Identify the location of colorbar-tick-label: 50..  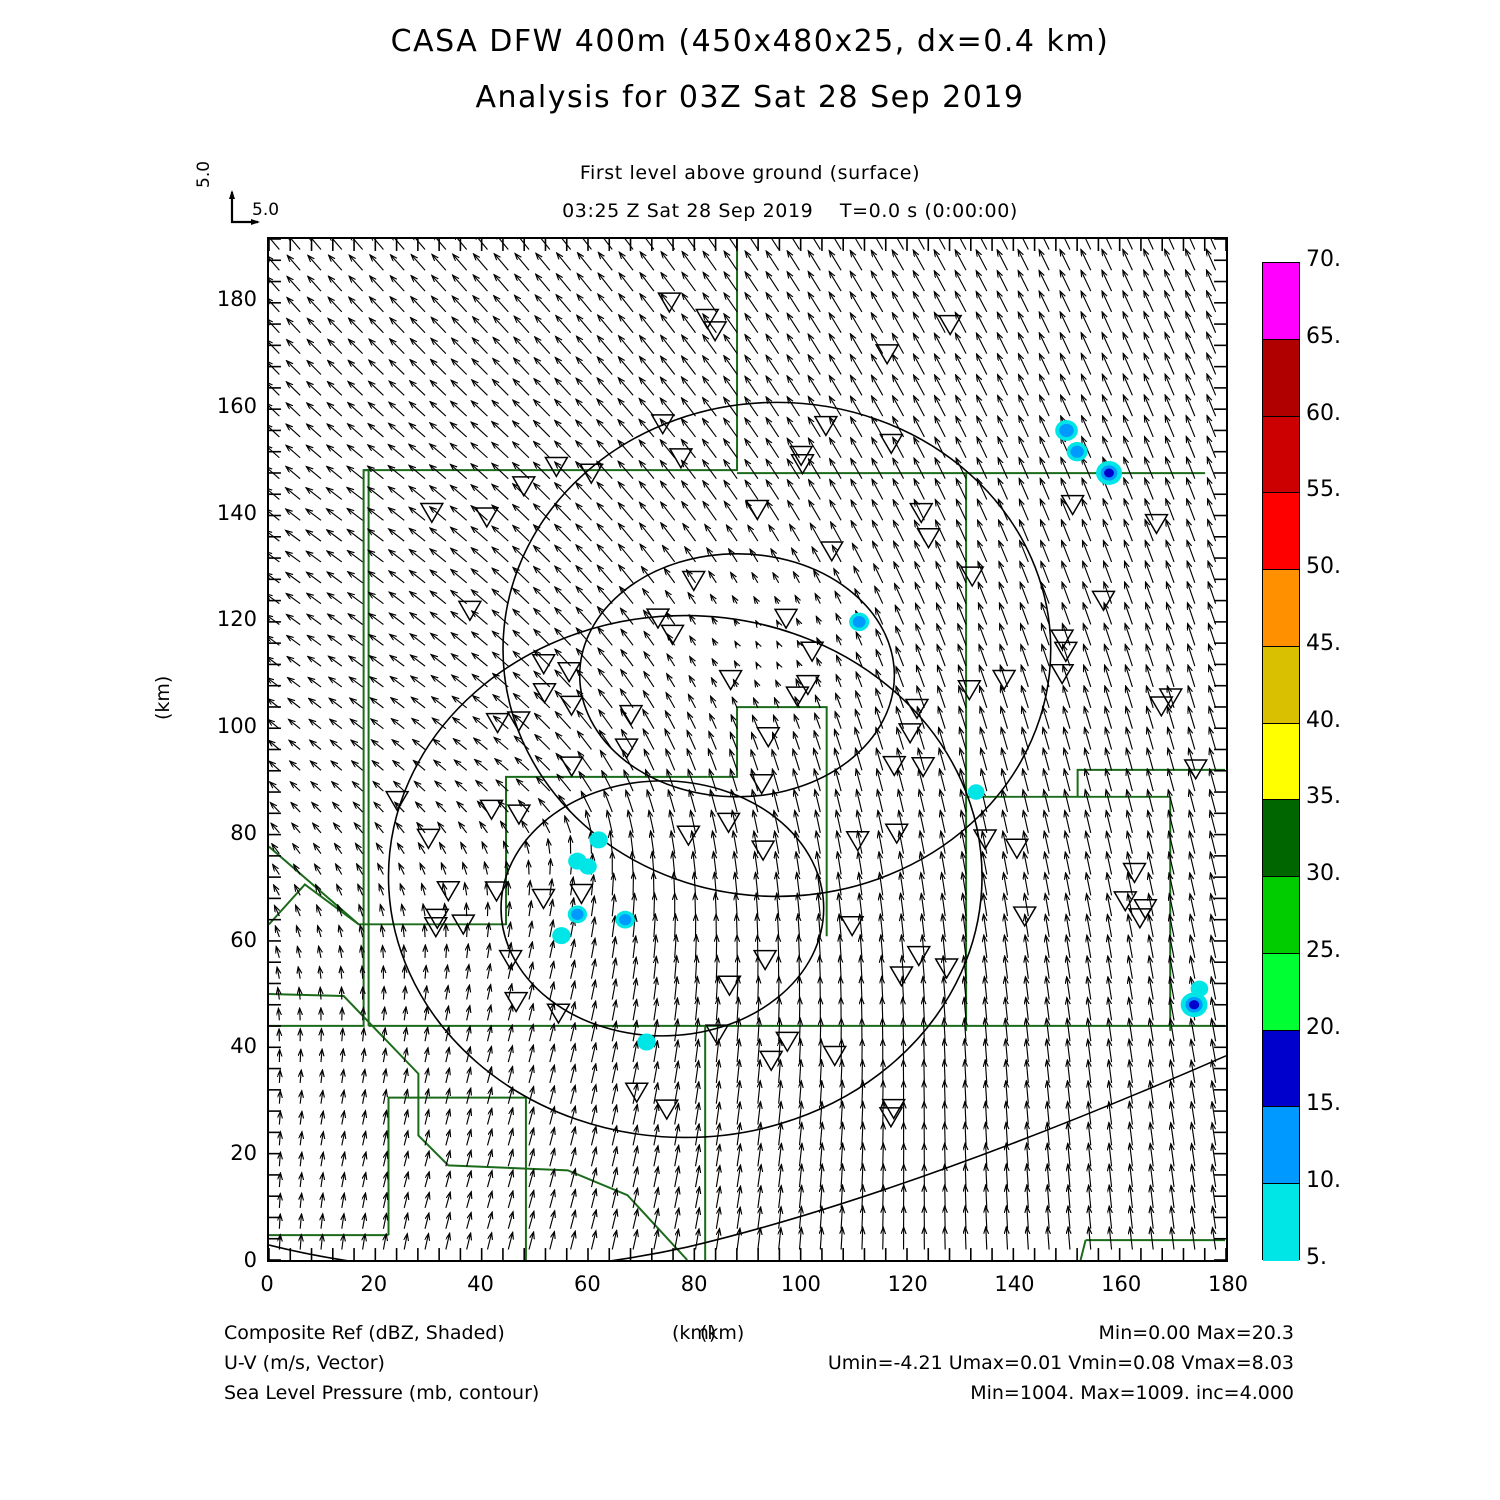
(1323, 567).